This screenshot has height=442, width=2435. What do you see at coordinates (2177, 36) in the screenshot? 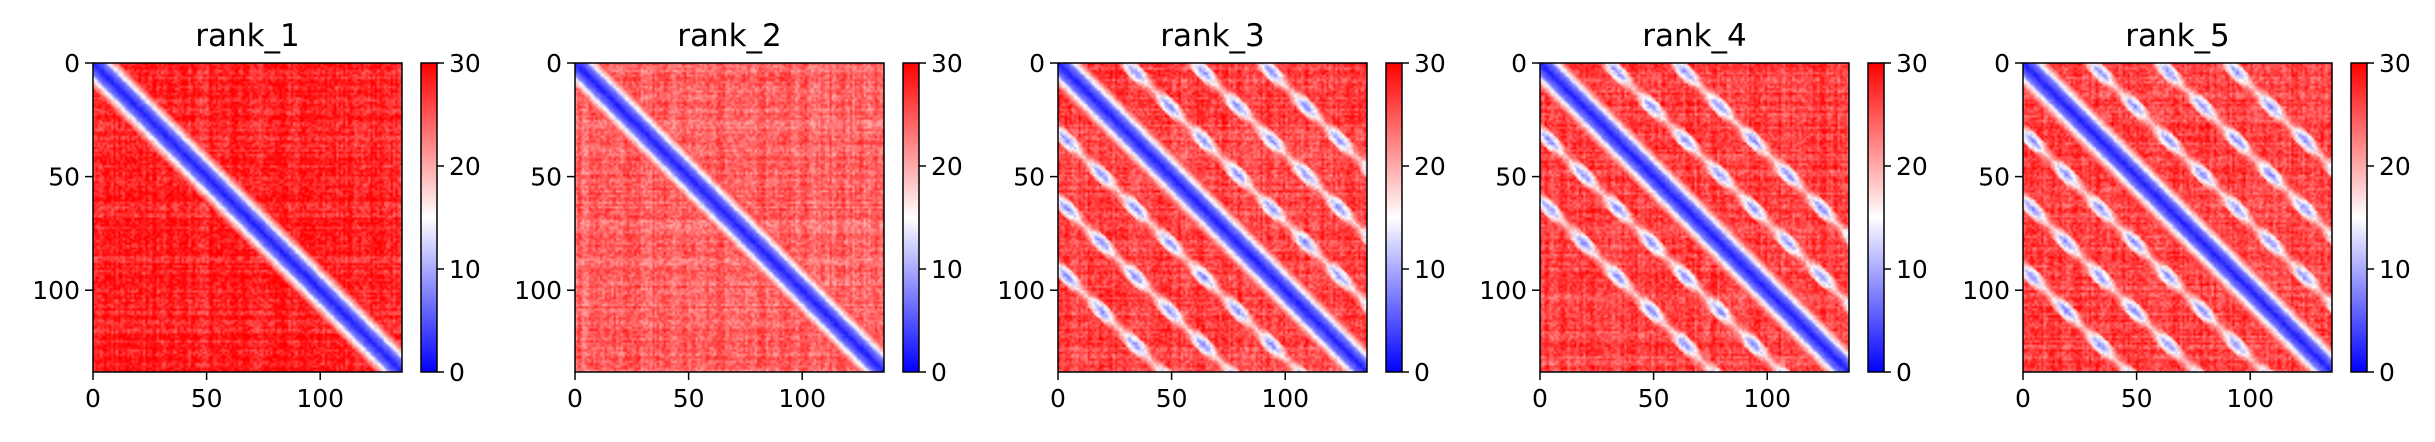
I see `panel-title: rank_5` at bounding box center [2177, 36].